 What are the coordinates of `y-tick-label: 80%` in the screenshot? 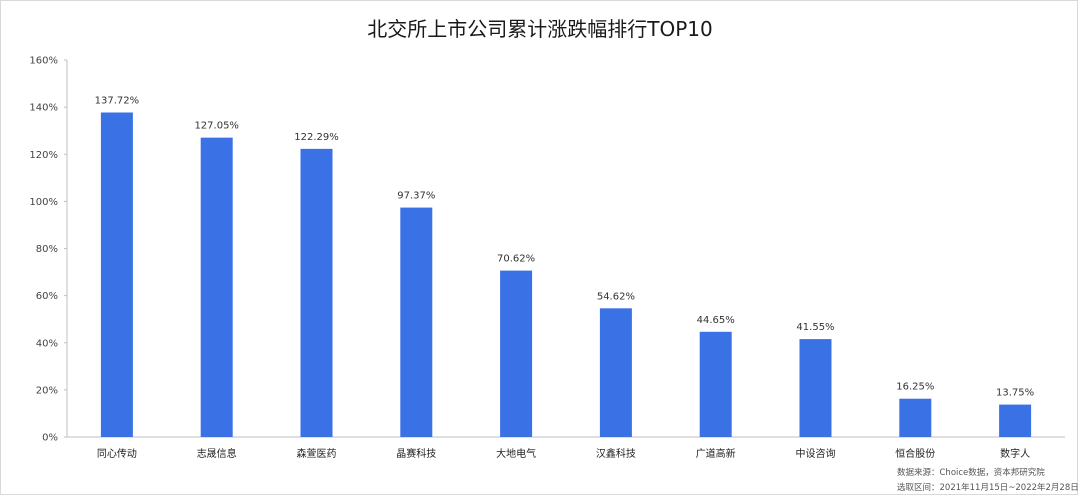 It's located at (47, 249).